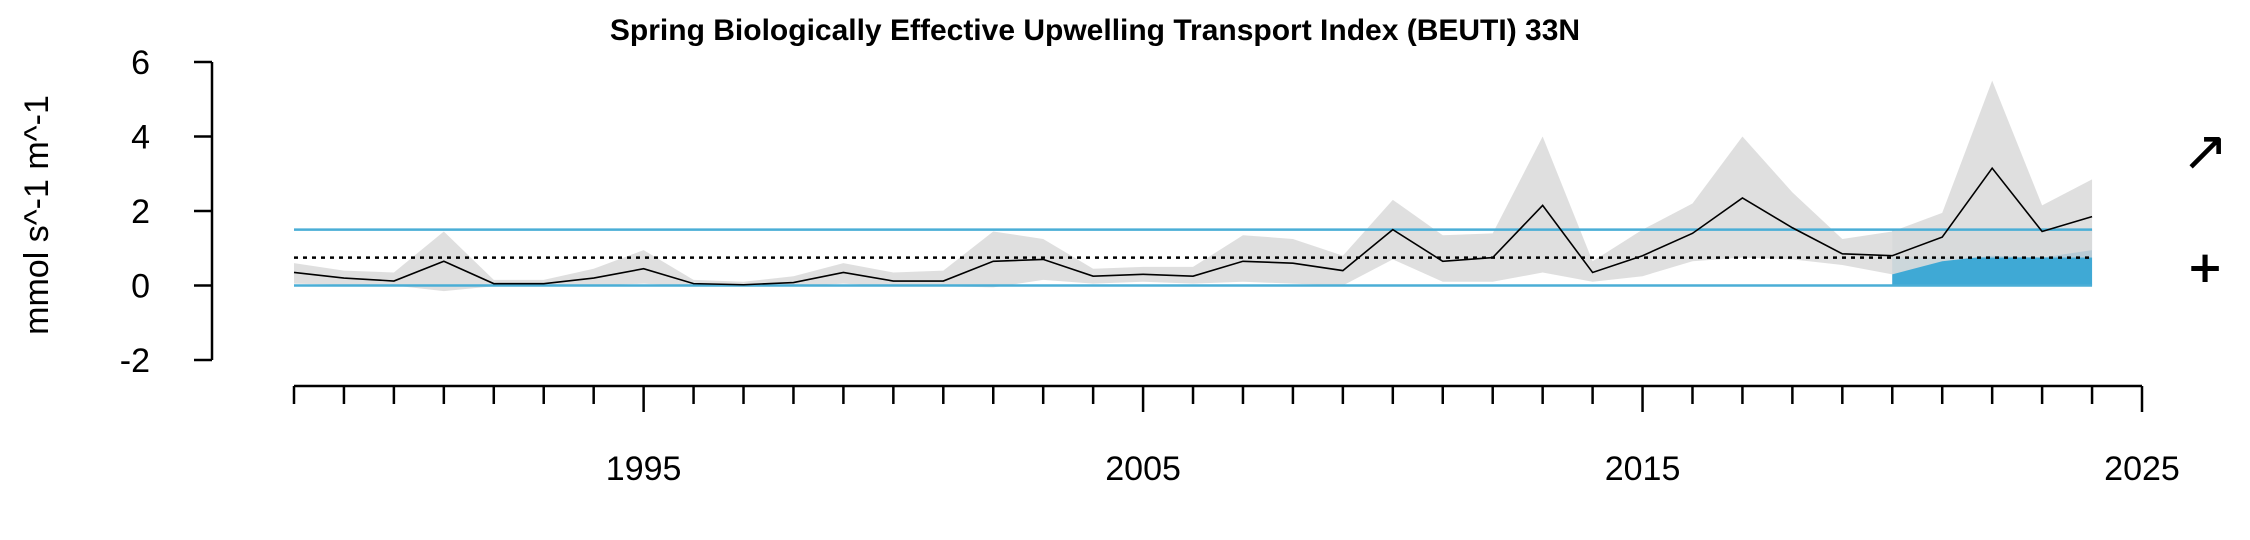 The width and height of the screenshot is (2250, 540). I want to click on y-tick-label: 6, so click(140, 63).